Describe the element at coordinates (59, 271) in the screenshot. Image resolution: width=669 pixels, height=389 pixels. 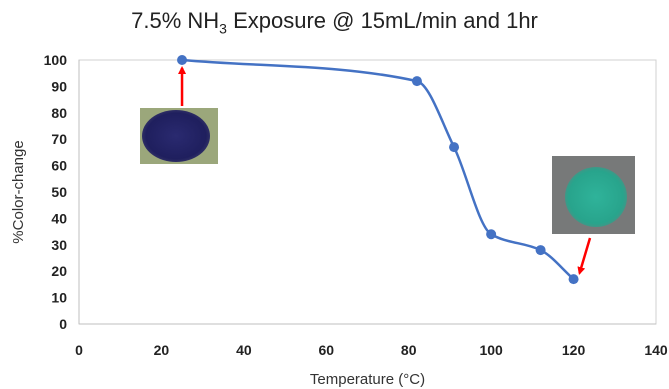
I see `y-tick-label: 20` at that location.